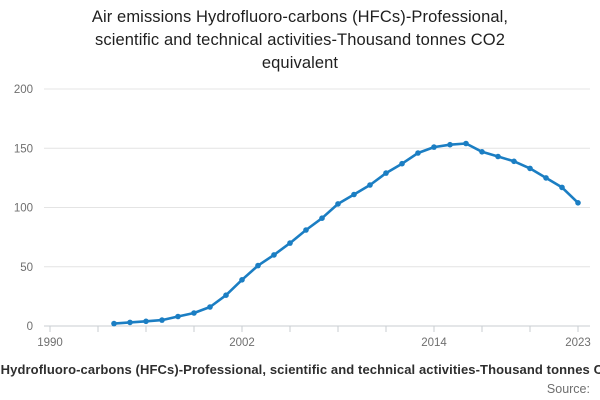 The width and height of the screenshot is (600, 400). Describe the element at coordinates (26, 268) in the screenshot. I see `y-tick-label-50: 50` at that location.